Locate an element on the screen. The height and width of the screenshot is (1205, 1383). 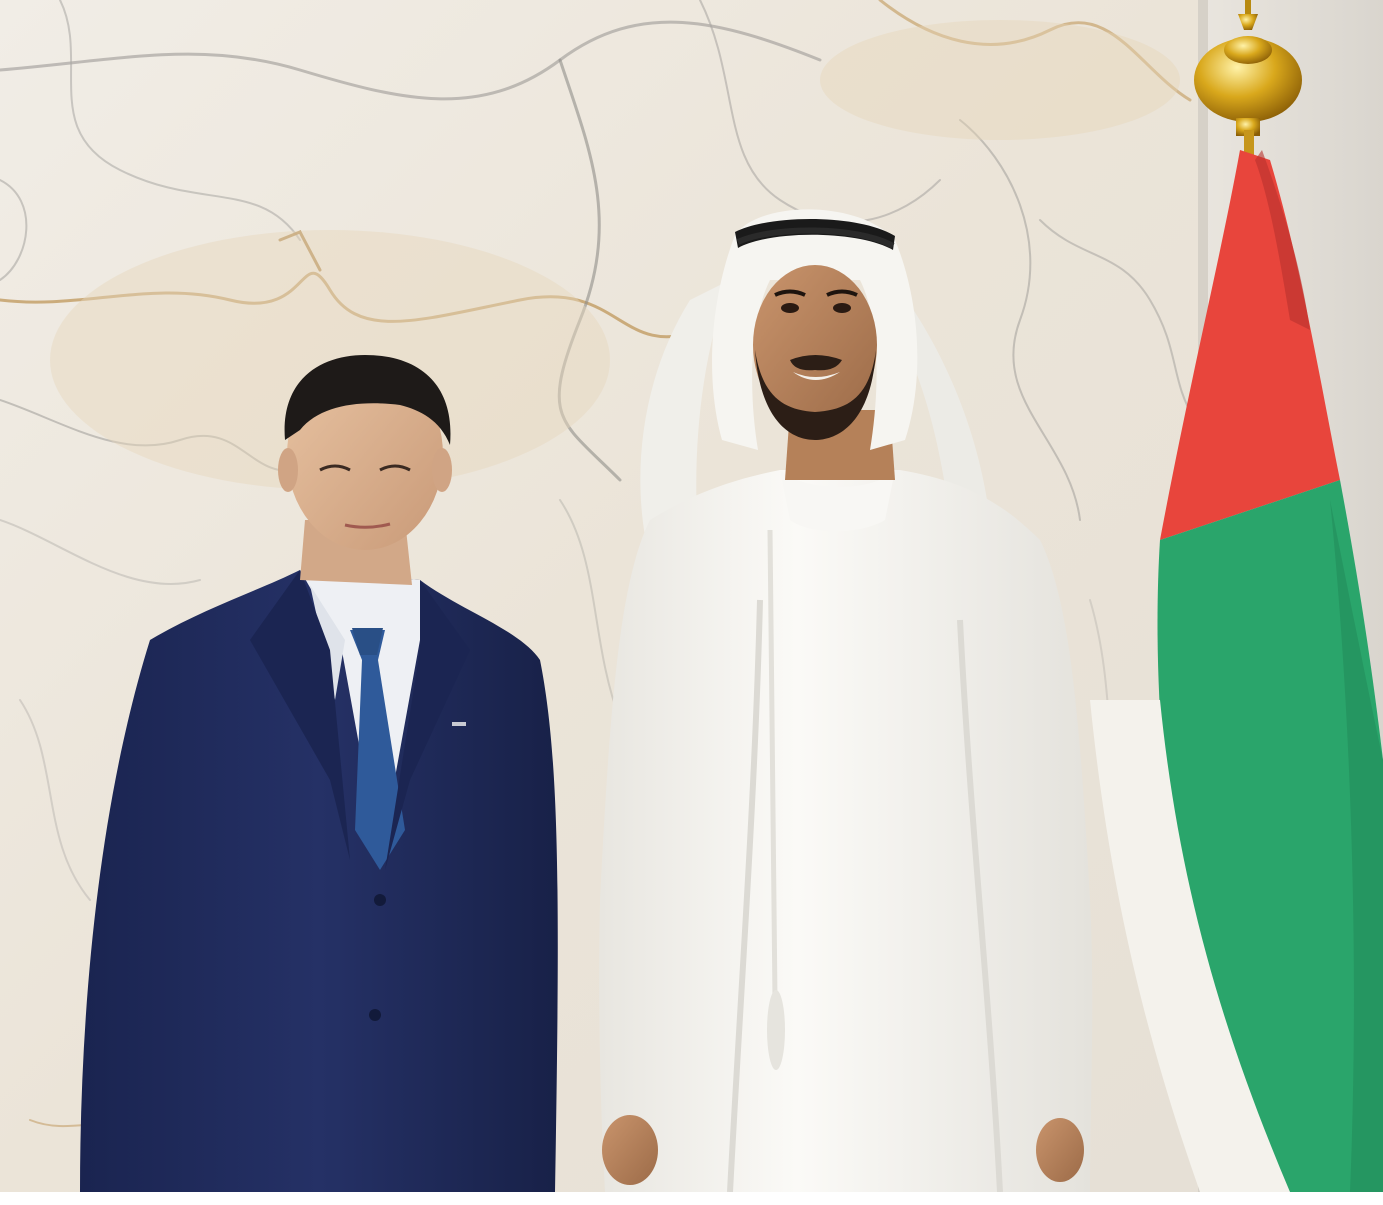
tarboosh-tassel is located at coordinates (772, 765).